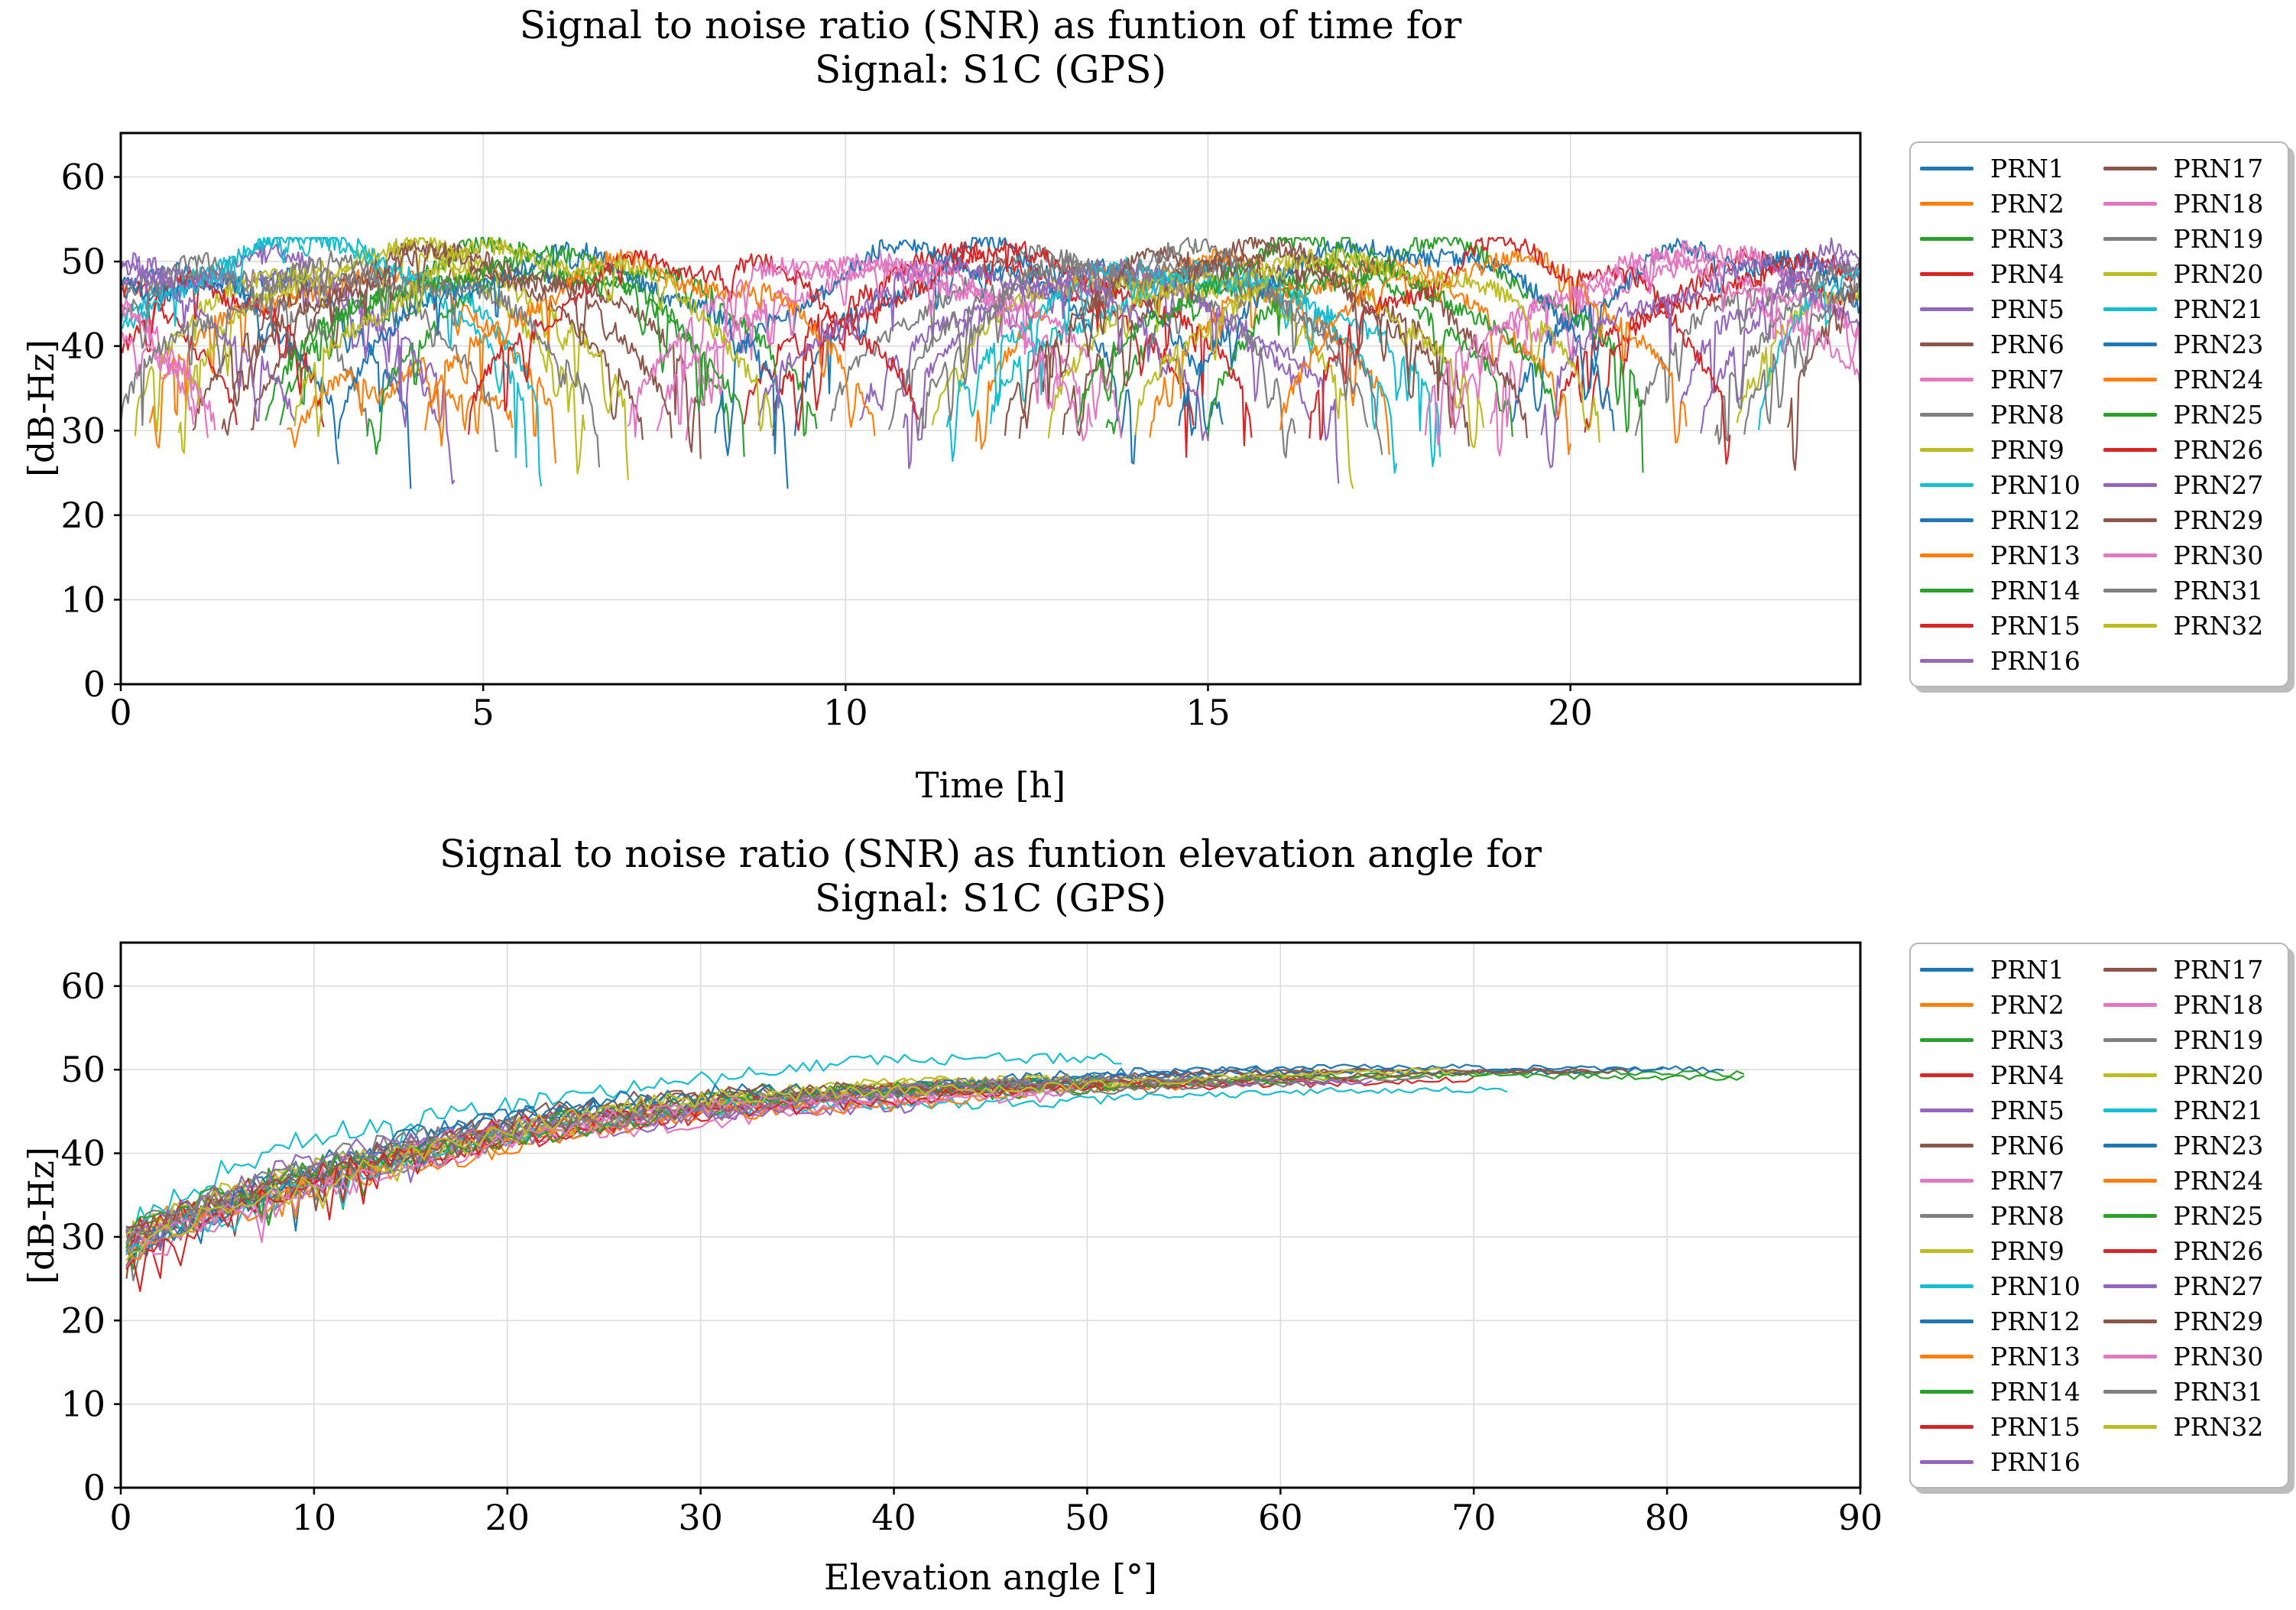 This screenshot has height=1610, width=2296. Describe the element at coordinates (2027, 415) in the screenshot. I see `legend-label: PRN8` at that location.